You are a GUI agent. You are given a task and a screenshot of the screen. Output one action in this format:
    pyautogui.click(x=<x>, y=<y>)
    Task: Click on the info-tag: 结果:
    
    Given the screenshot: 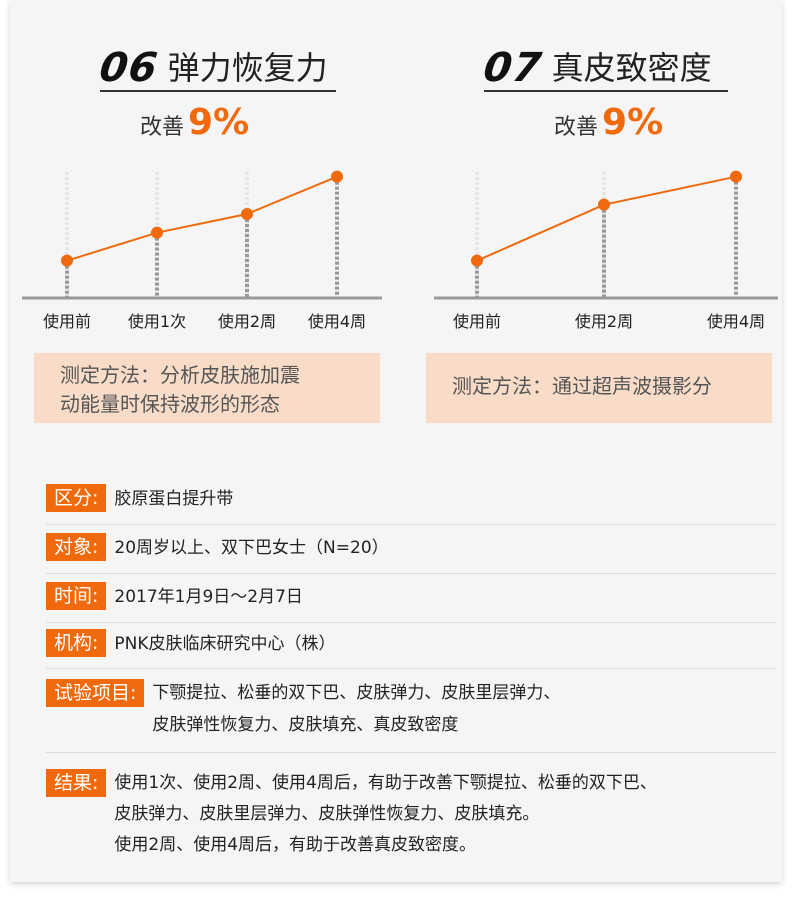 What is the action you would take?
    pyautogui.click(x=76, y=783)
    